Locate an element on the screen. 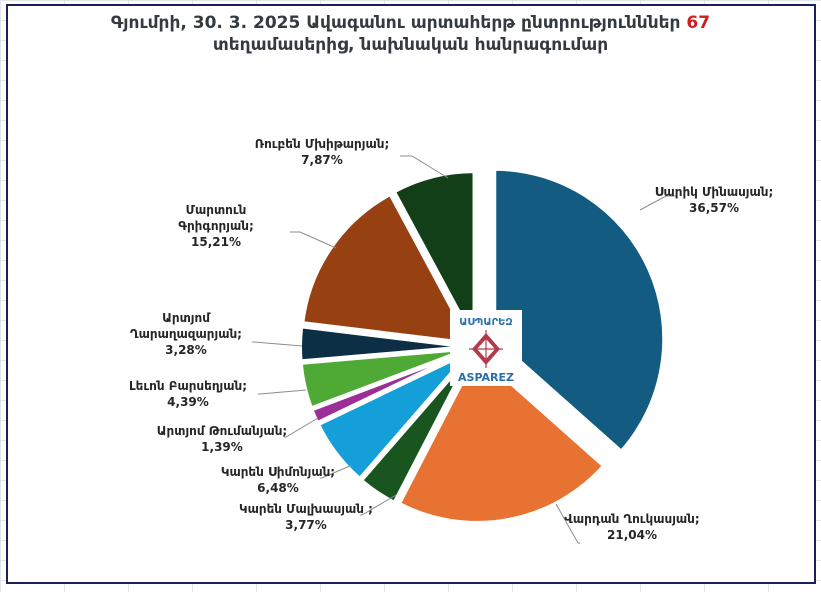  asparez-logo: ԱՍՊԱՐԵԶ ASPAREZ is located at coordinates (486, 348).